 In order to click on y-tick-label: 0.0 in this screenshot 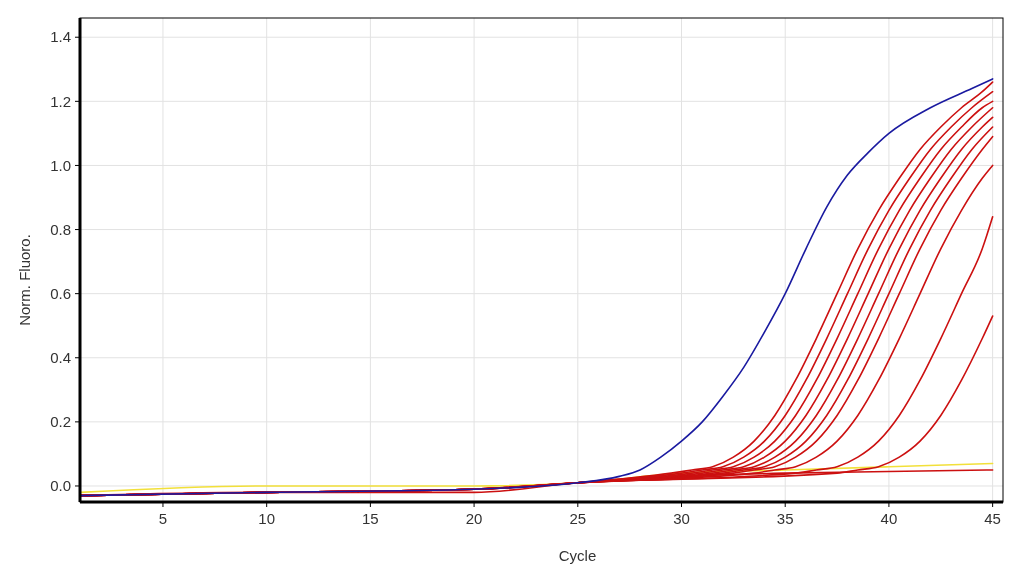, I will do `click(60, 486)`.